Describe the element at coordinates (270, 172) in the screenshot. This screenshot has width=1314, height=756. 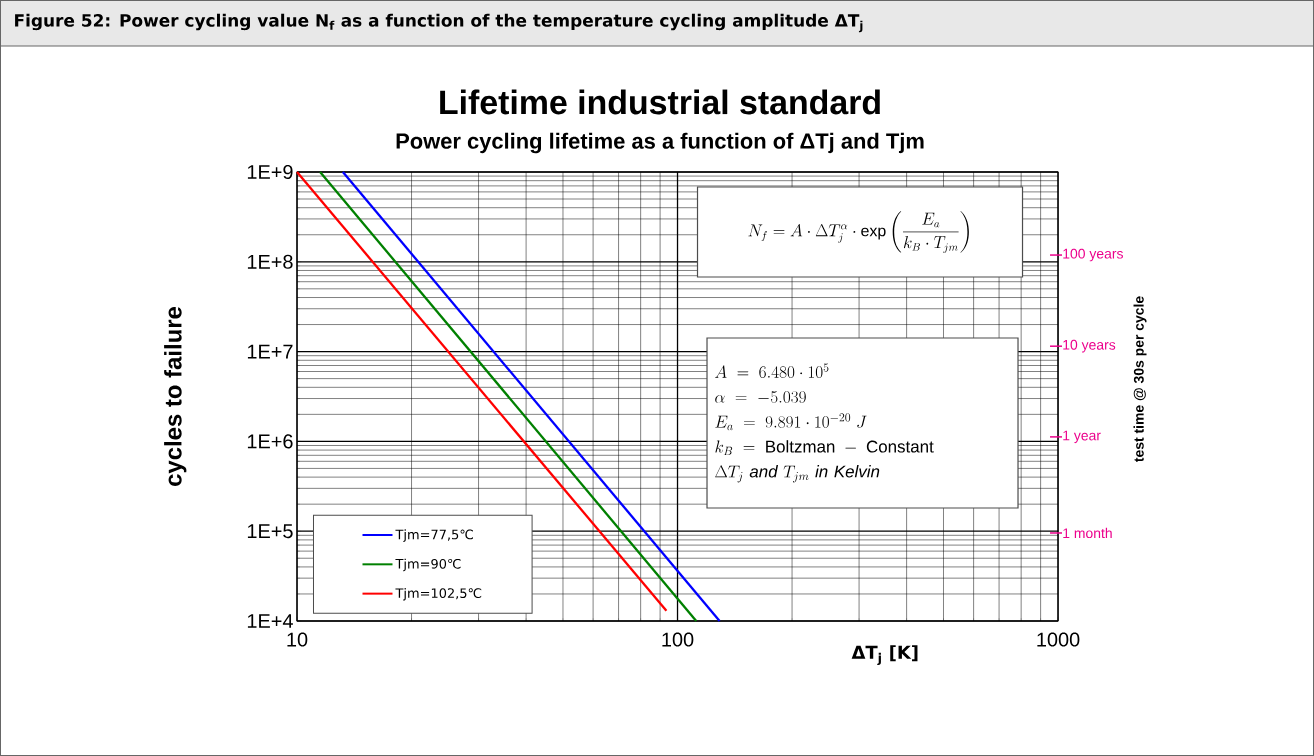
I see `y-tick-label: 1E+9` at that location.